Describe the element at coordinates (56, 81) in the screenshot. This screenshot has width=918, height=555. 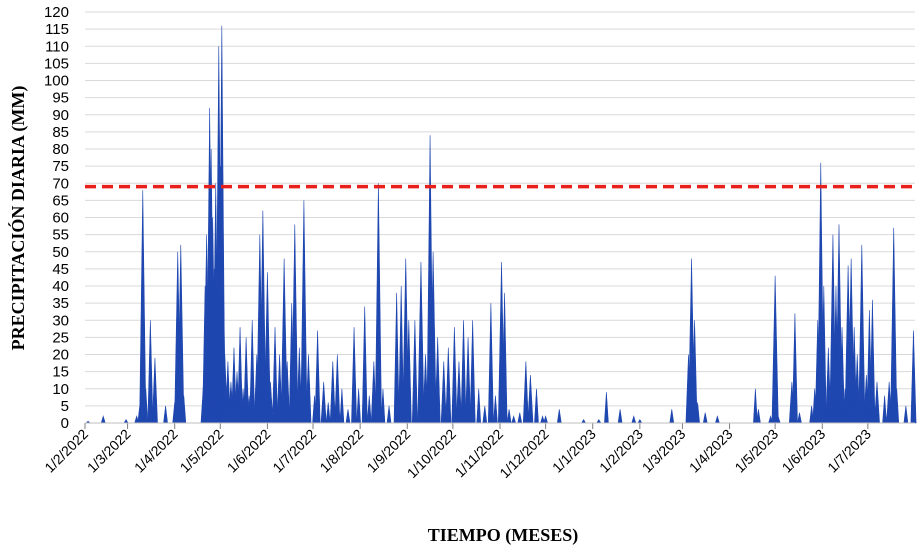
I see `y-tick-label: 100` at that location.